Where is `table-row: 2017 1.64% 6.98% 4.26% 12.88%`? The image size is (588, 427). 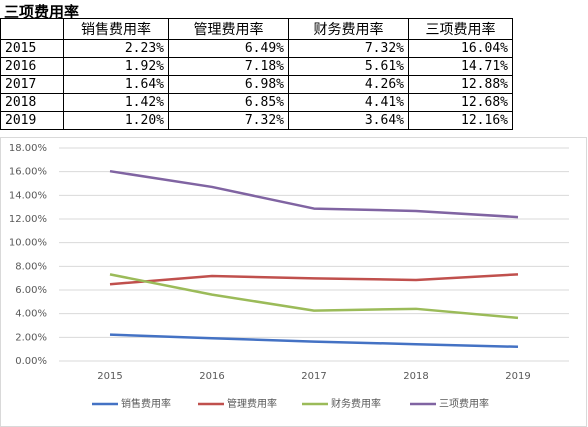
table-row: 2017 1.64% 6.98% 4.26% 12.88% is located at coordinates (256, 84).